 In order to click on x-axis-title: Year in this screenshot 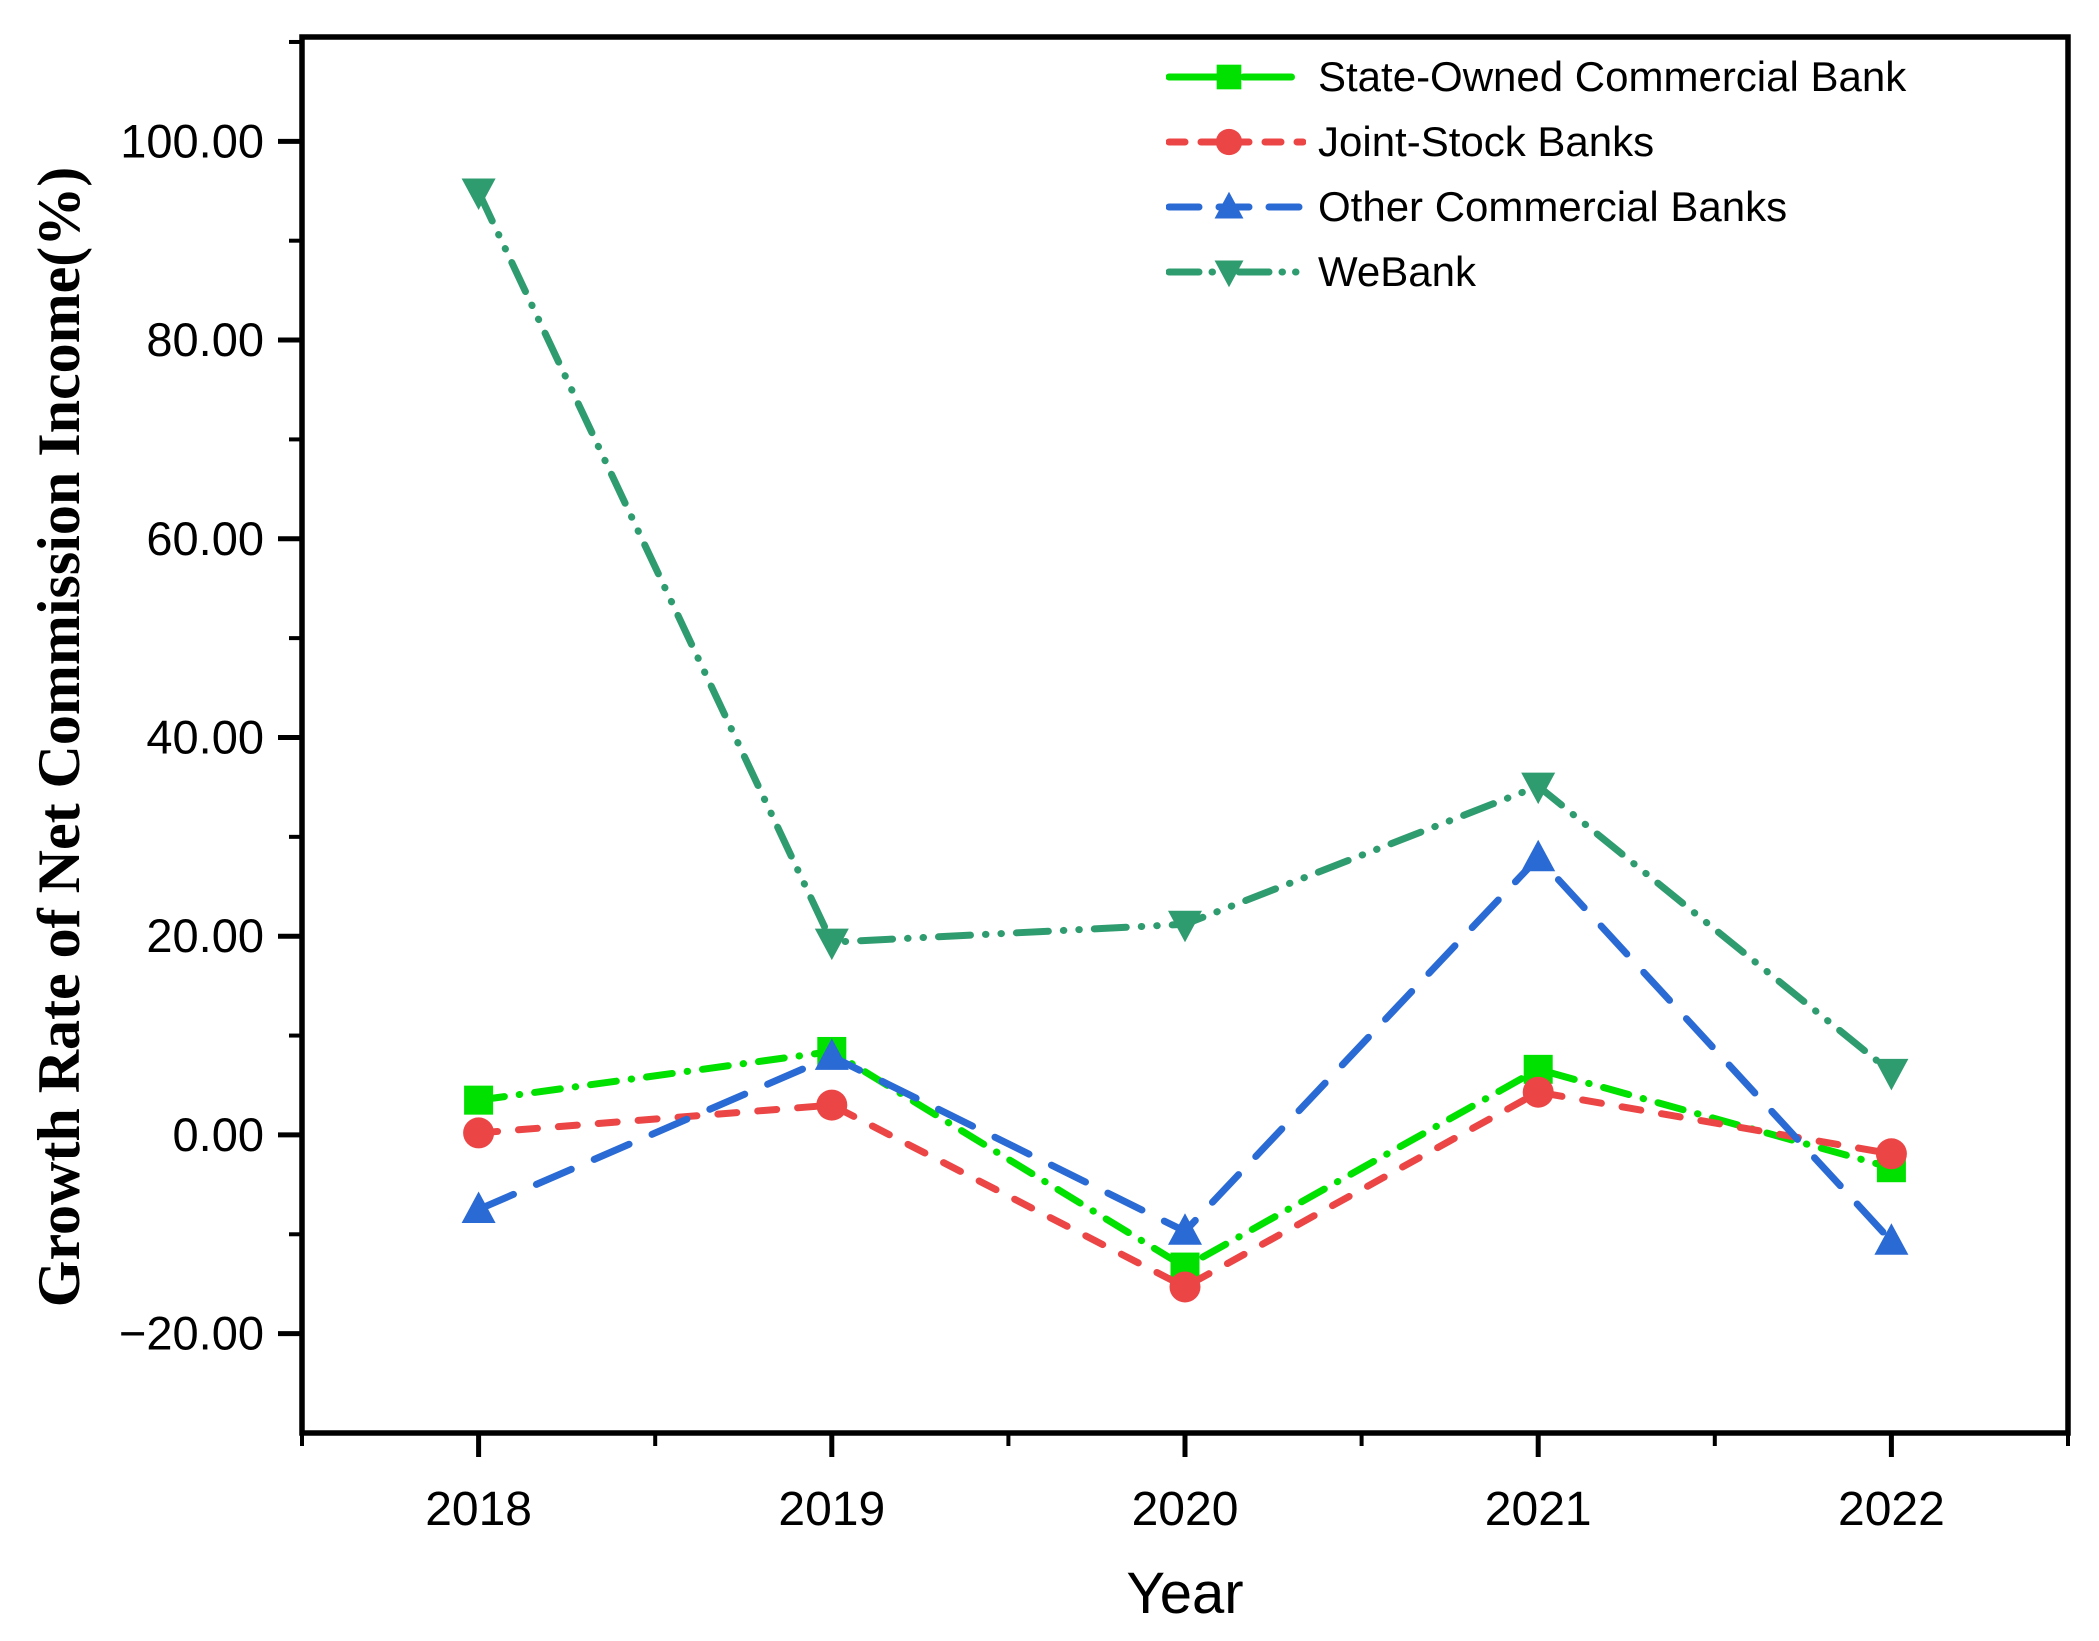, I will do `click(1185, 1593)`.